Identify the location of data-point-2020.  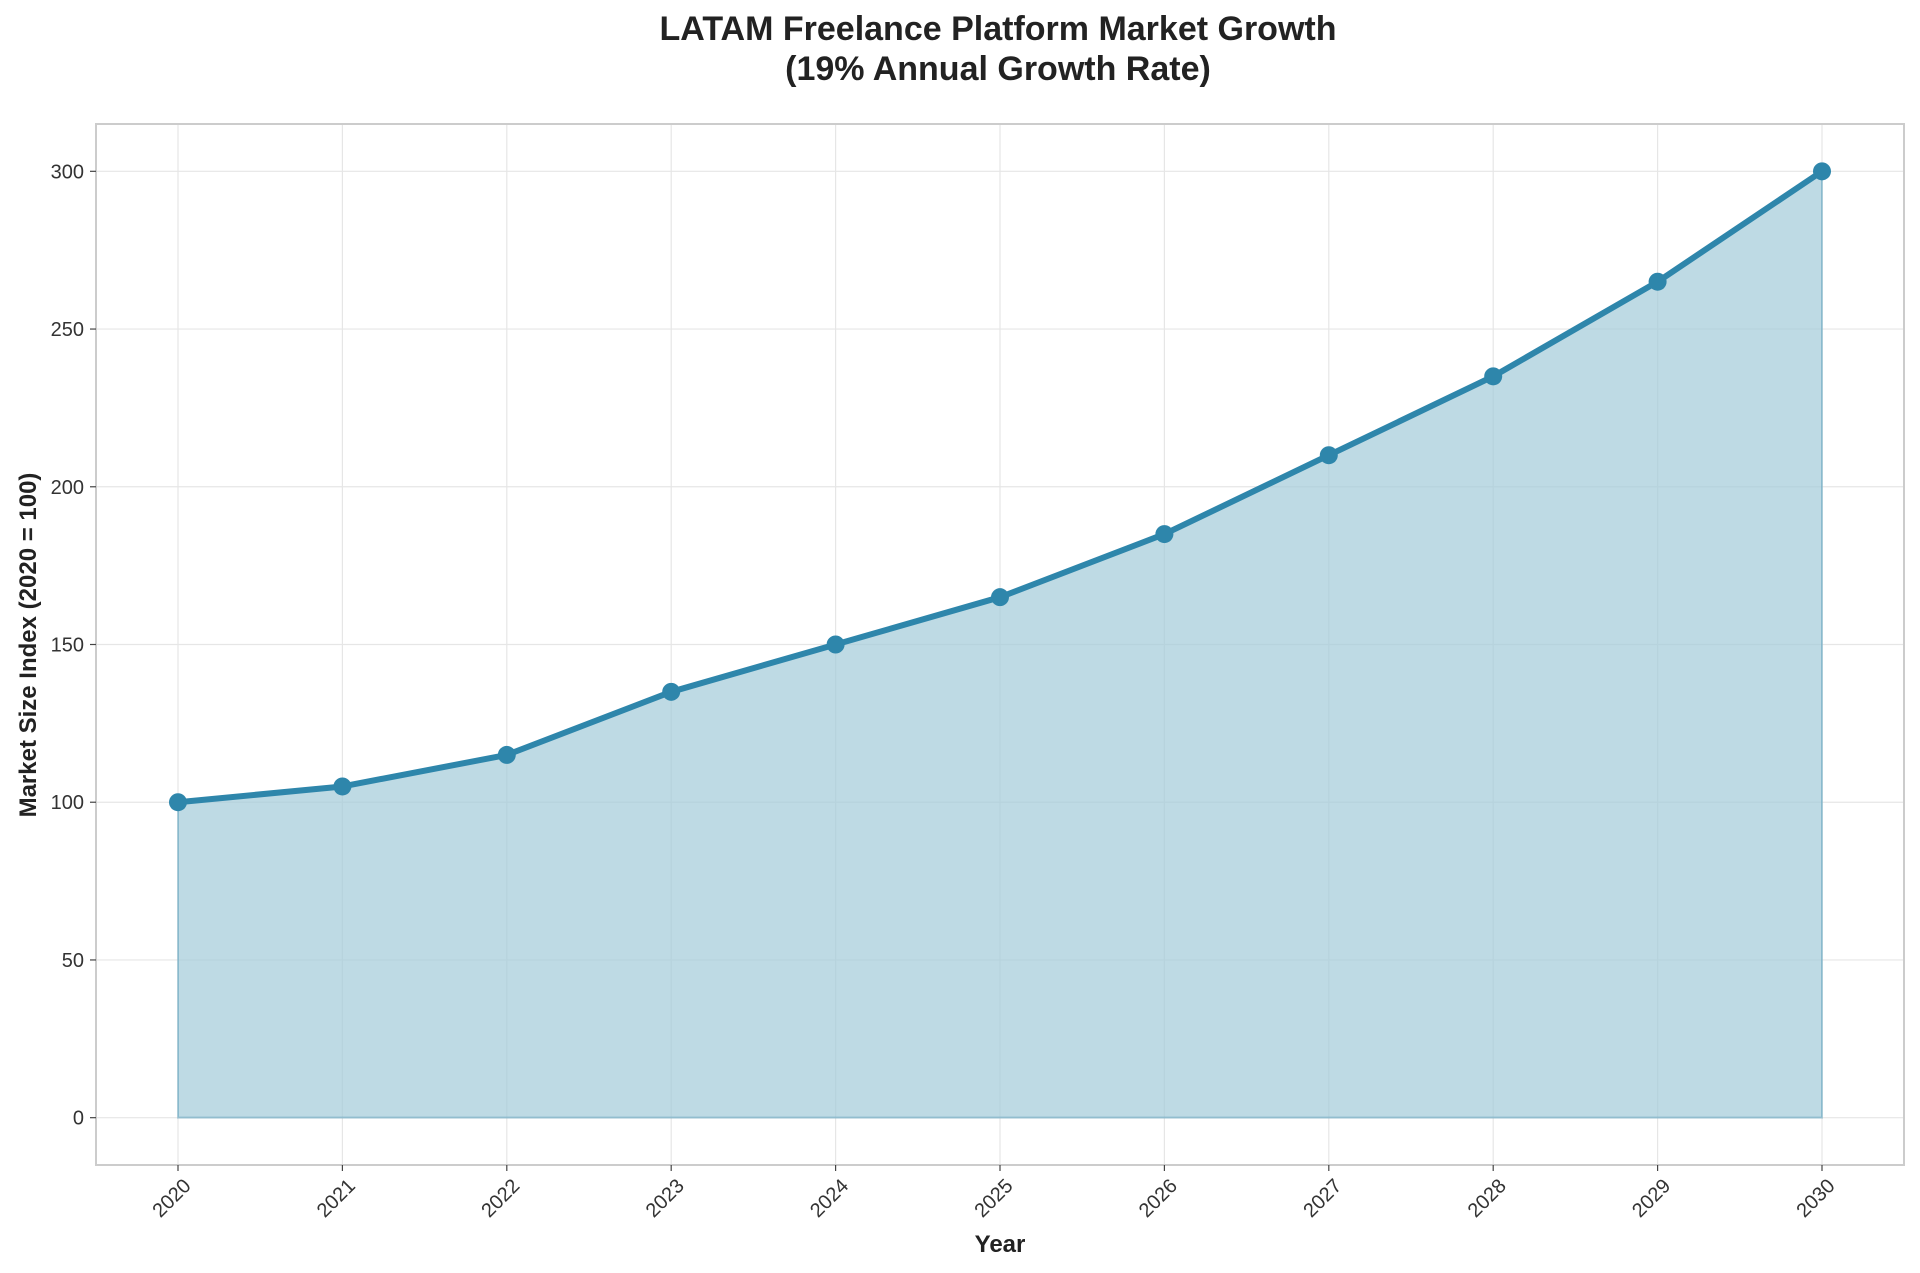
(178, 802).